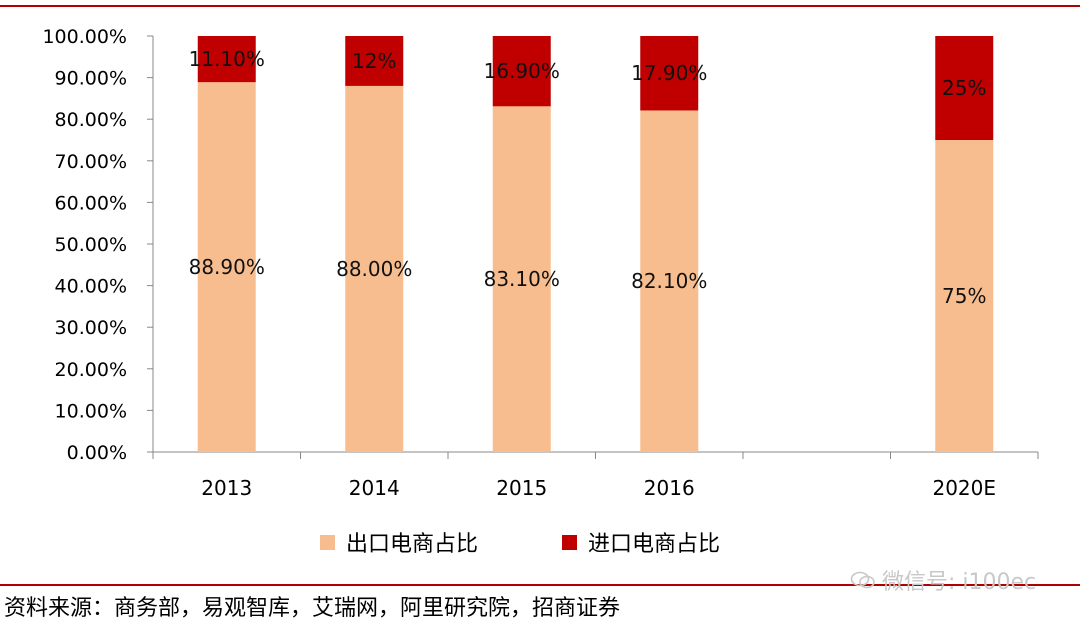 This screenshot has height=628, width=1080. Describe the element at coordinates (569, 542) in the screenshot. I see `legend-swatch-import` at that location.